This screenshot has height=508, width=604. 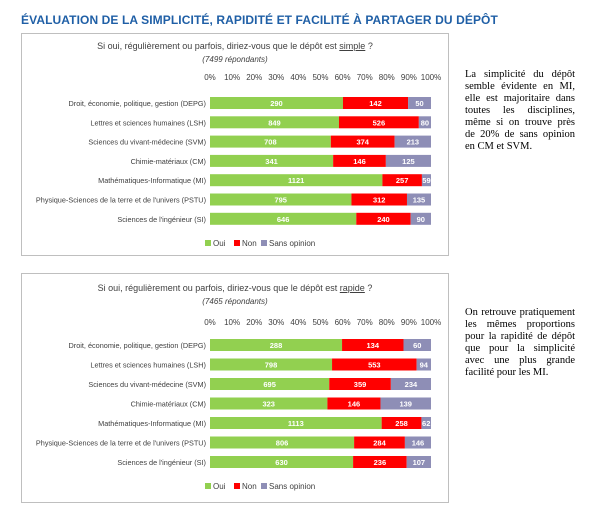 What do you see at coordinates (282, 443) in the screenshot?
I see `data-label-oui: 806` at bounding box center [282, 443].